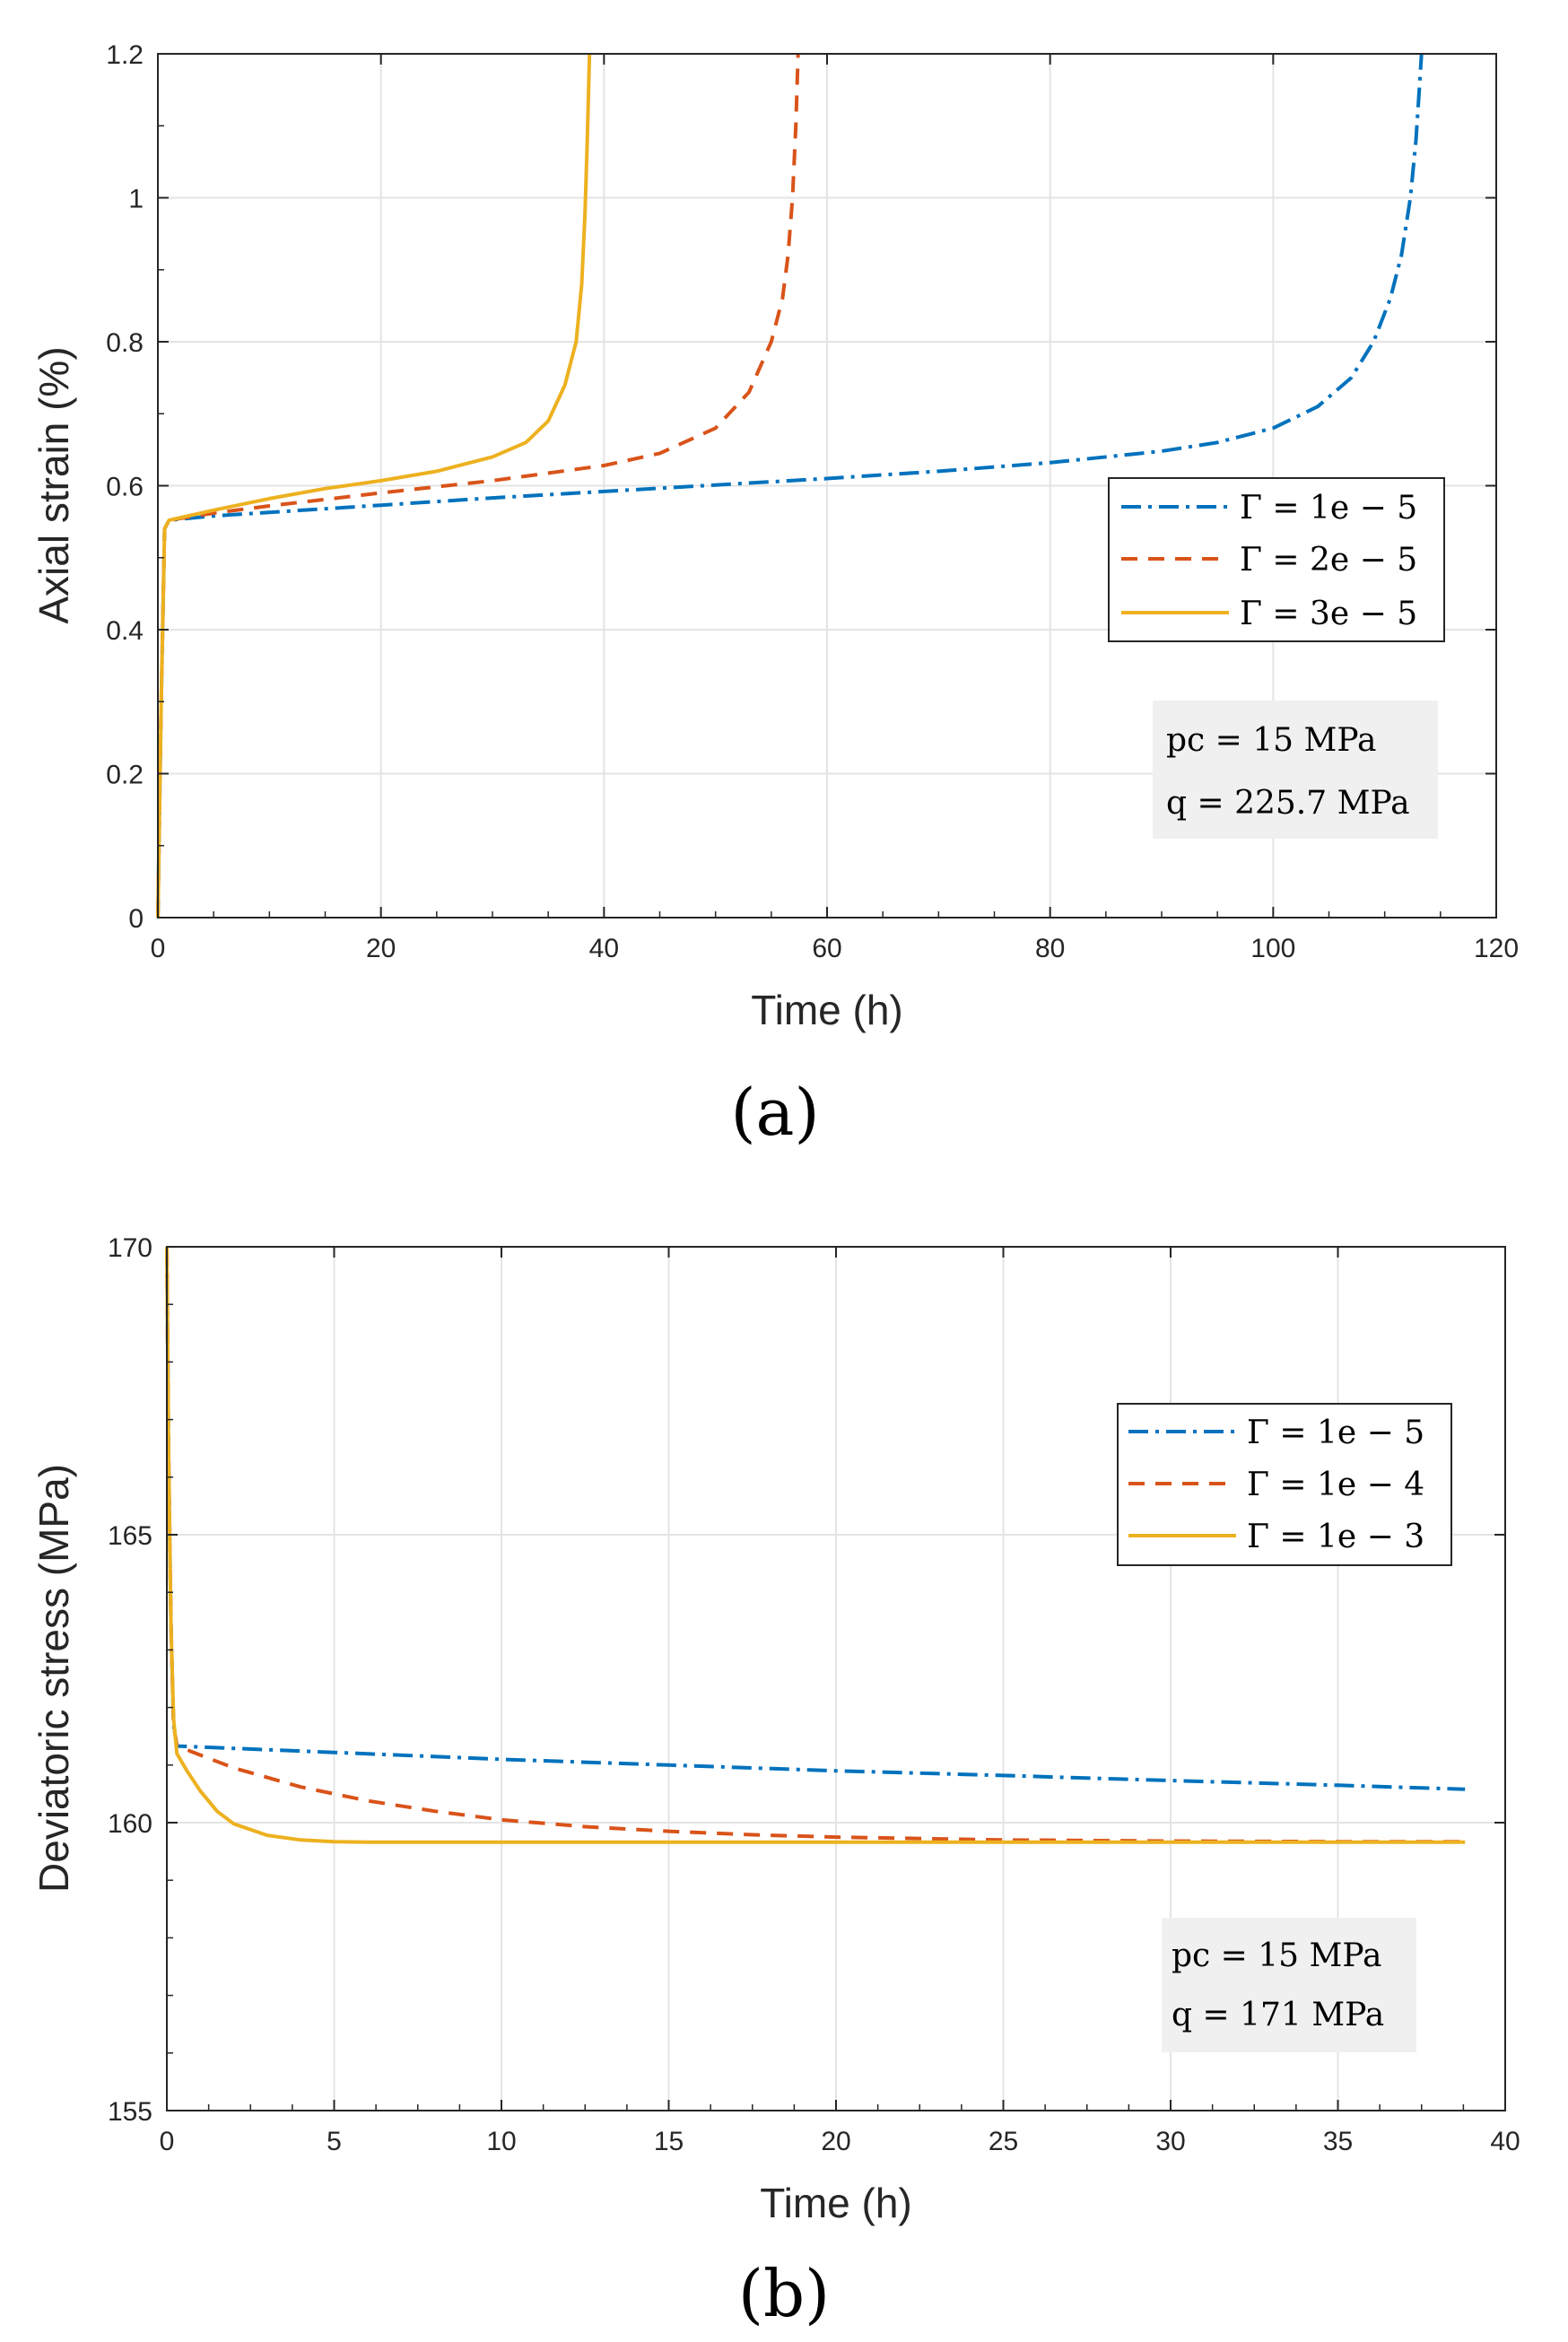 Image resolution: width=1568 pixels, height=2342 pixels. What do you see at coordinates (1050, 948) in the screenshot?
I see `x-tick-label: 80` at bounding box center [1050, 948].